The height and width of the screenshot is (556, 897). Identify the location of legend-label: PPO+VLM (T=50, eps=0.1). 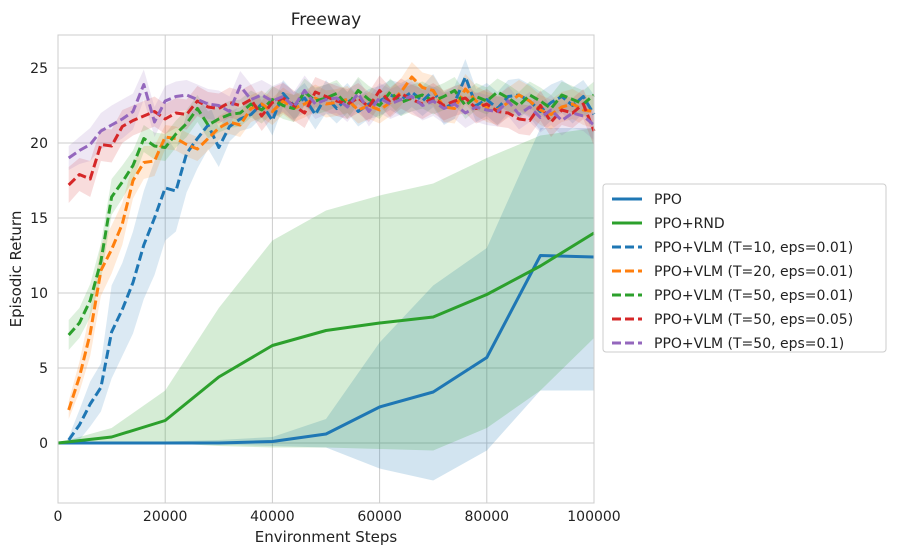
(749, 344).